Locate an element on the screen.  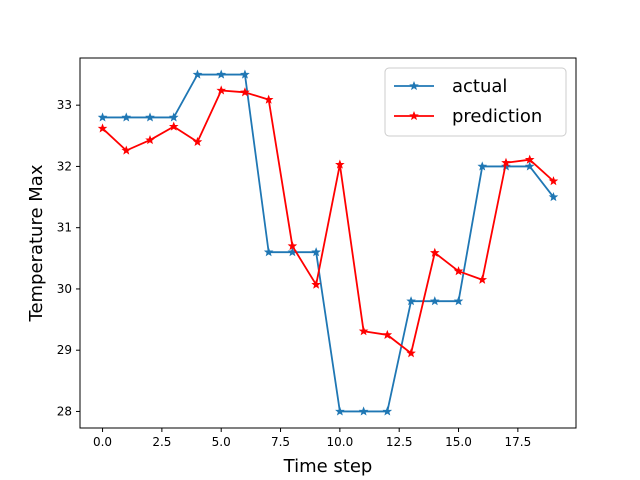
legend-box is located at coordinates (475, 102).